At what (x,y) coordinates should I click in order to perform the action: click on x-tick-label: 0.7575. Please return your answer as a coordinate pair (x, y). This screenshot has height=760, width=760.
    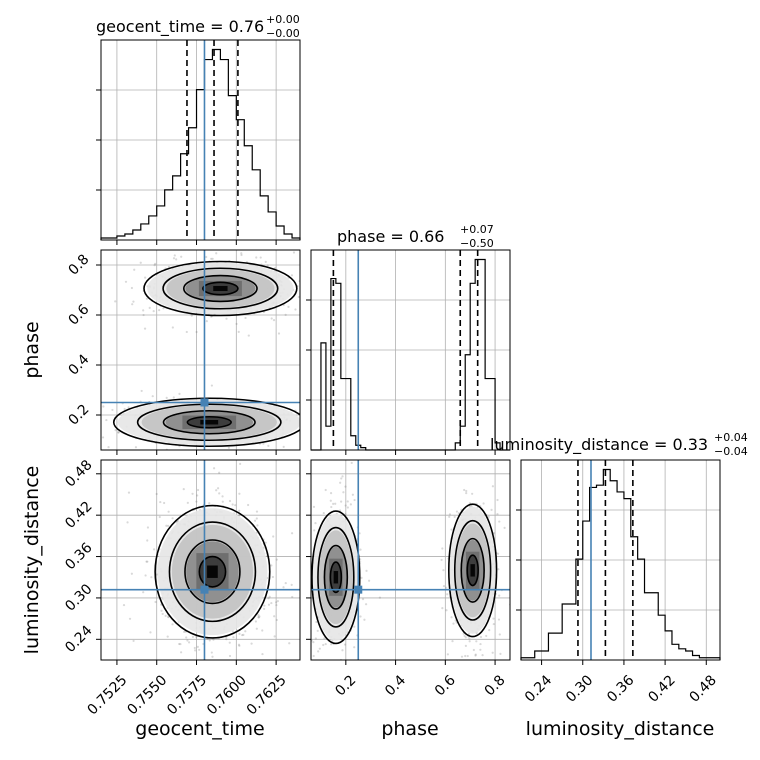
    Looking at the image, I should click on (187, 695).